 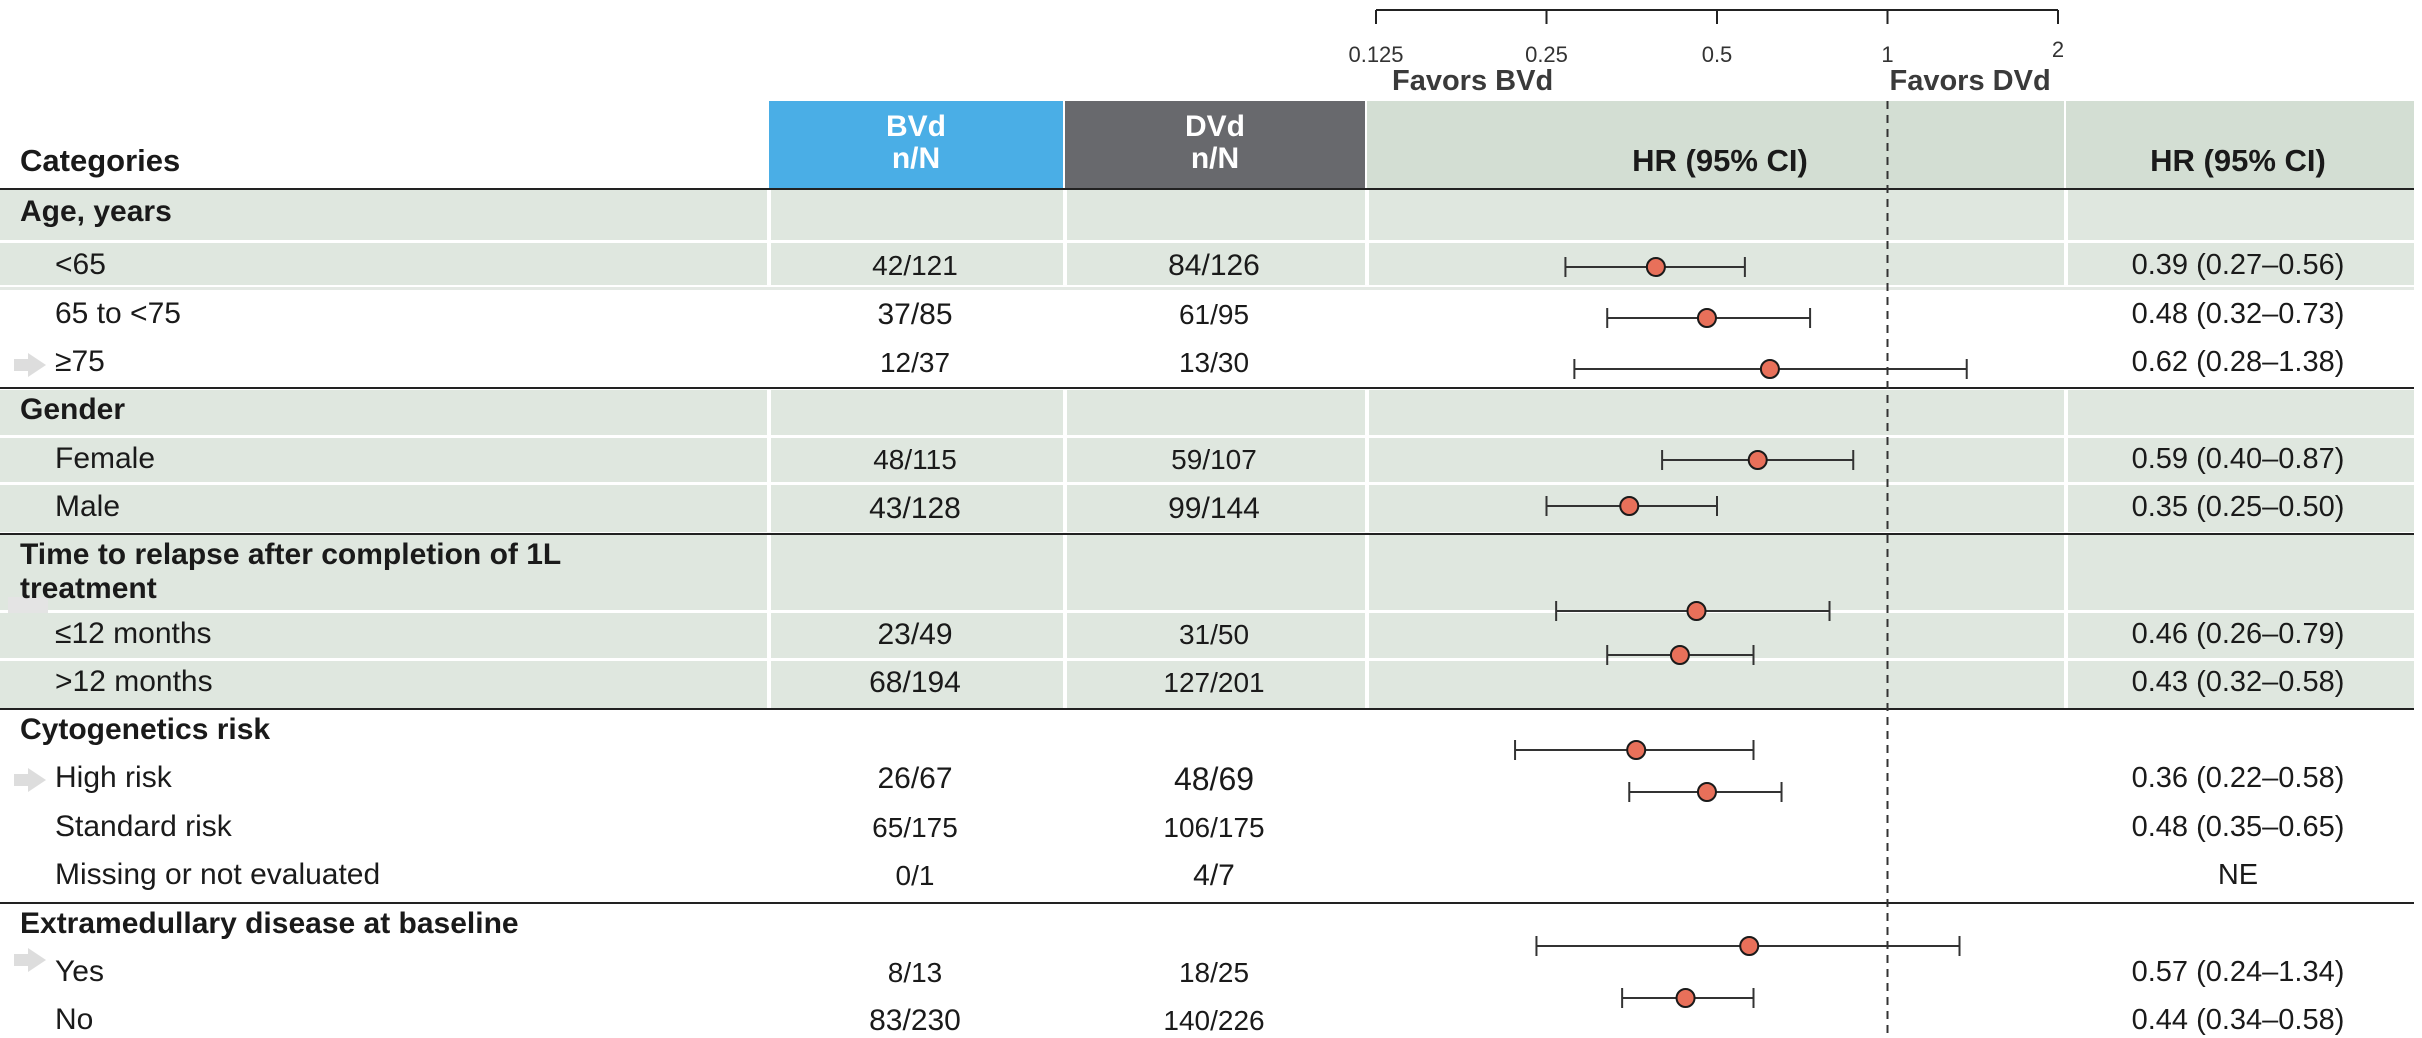 What do you see at coordinates (916, 126) in the screenshot?
I see `bvd-header-line1: BVd` at bounding box center [916, 126].